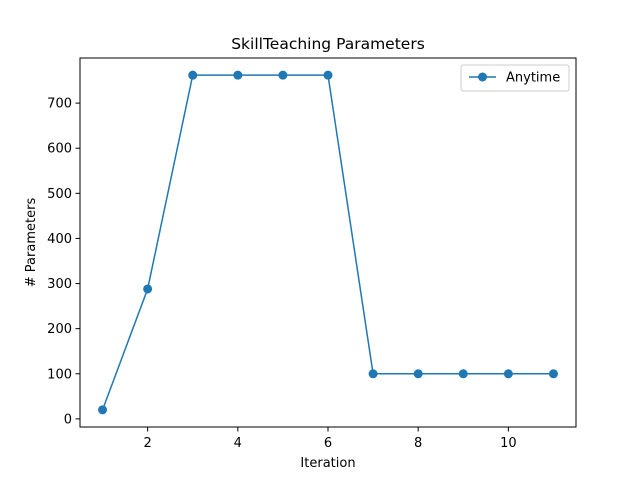 The width and height of the screenshot is (640, 480). Describe the element at coordinates (328, 44) in the screenshot. I see `chart-title: SkillTeaching Parameters` at that location.